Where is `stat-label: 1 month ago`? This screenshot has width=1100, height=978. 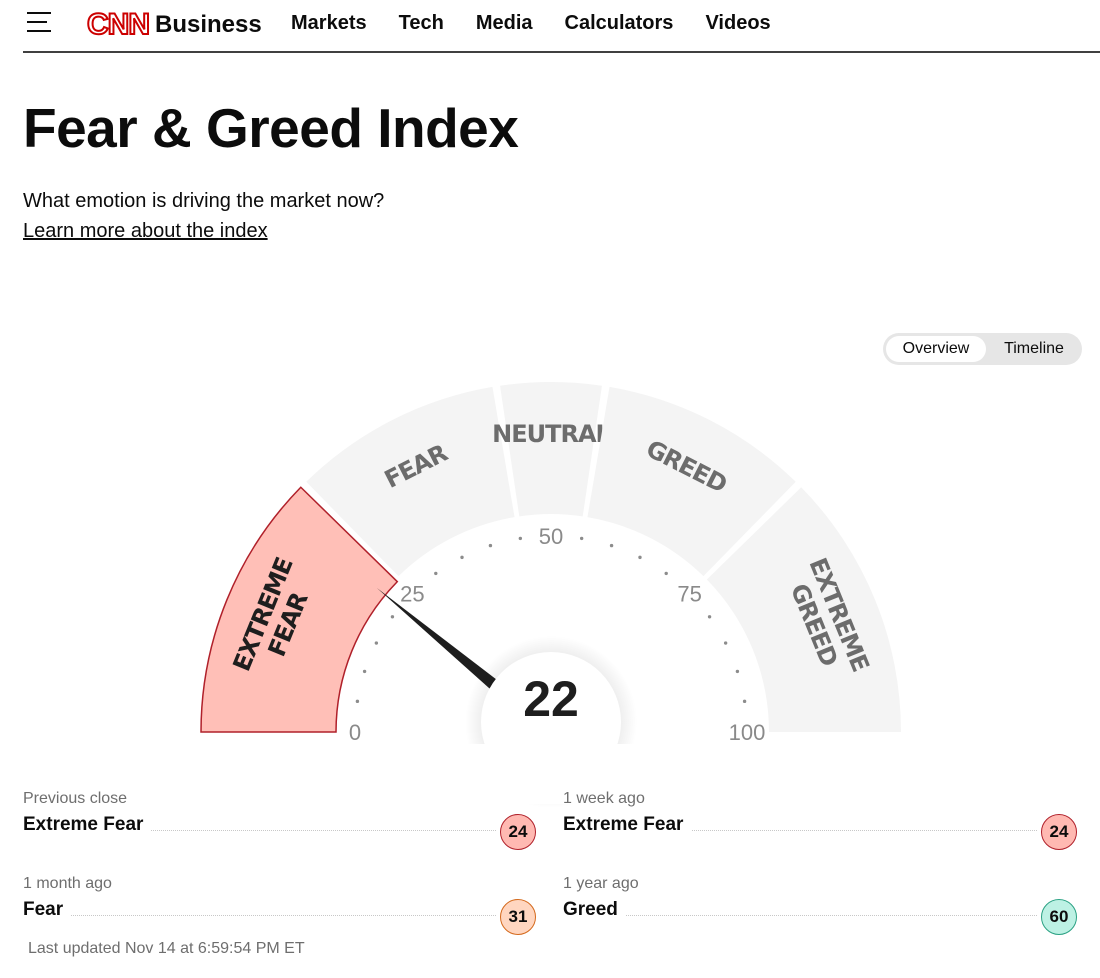 stat-label: 1 month ago is located at coordinates (67, 883).